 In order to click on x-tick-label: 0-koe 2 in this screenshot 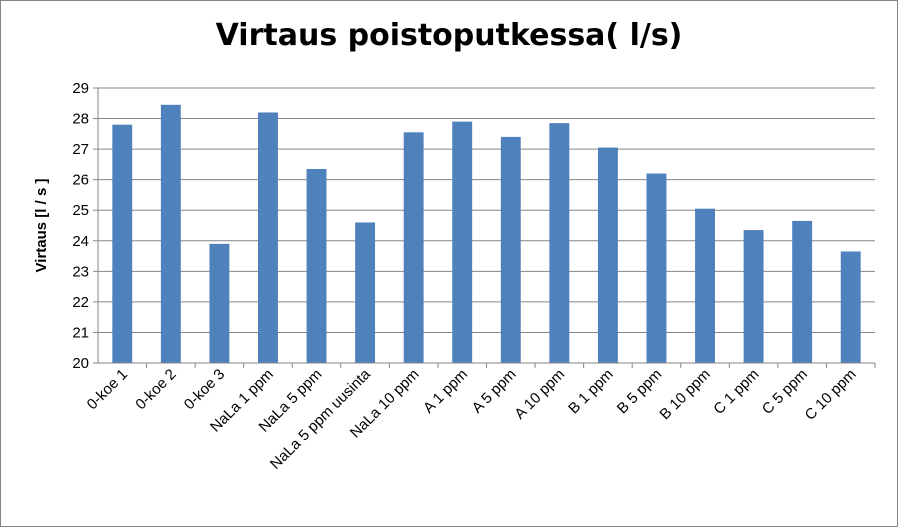, I will do `click(155, 389)`.